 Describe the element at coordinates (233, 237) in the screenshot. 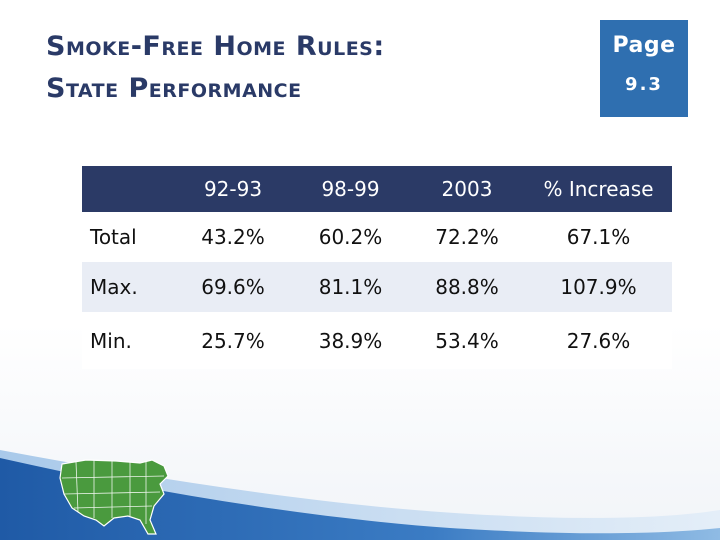

I see `table-cell: 43.2%` at that location.